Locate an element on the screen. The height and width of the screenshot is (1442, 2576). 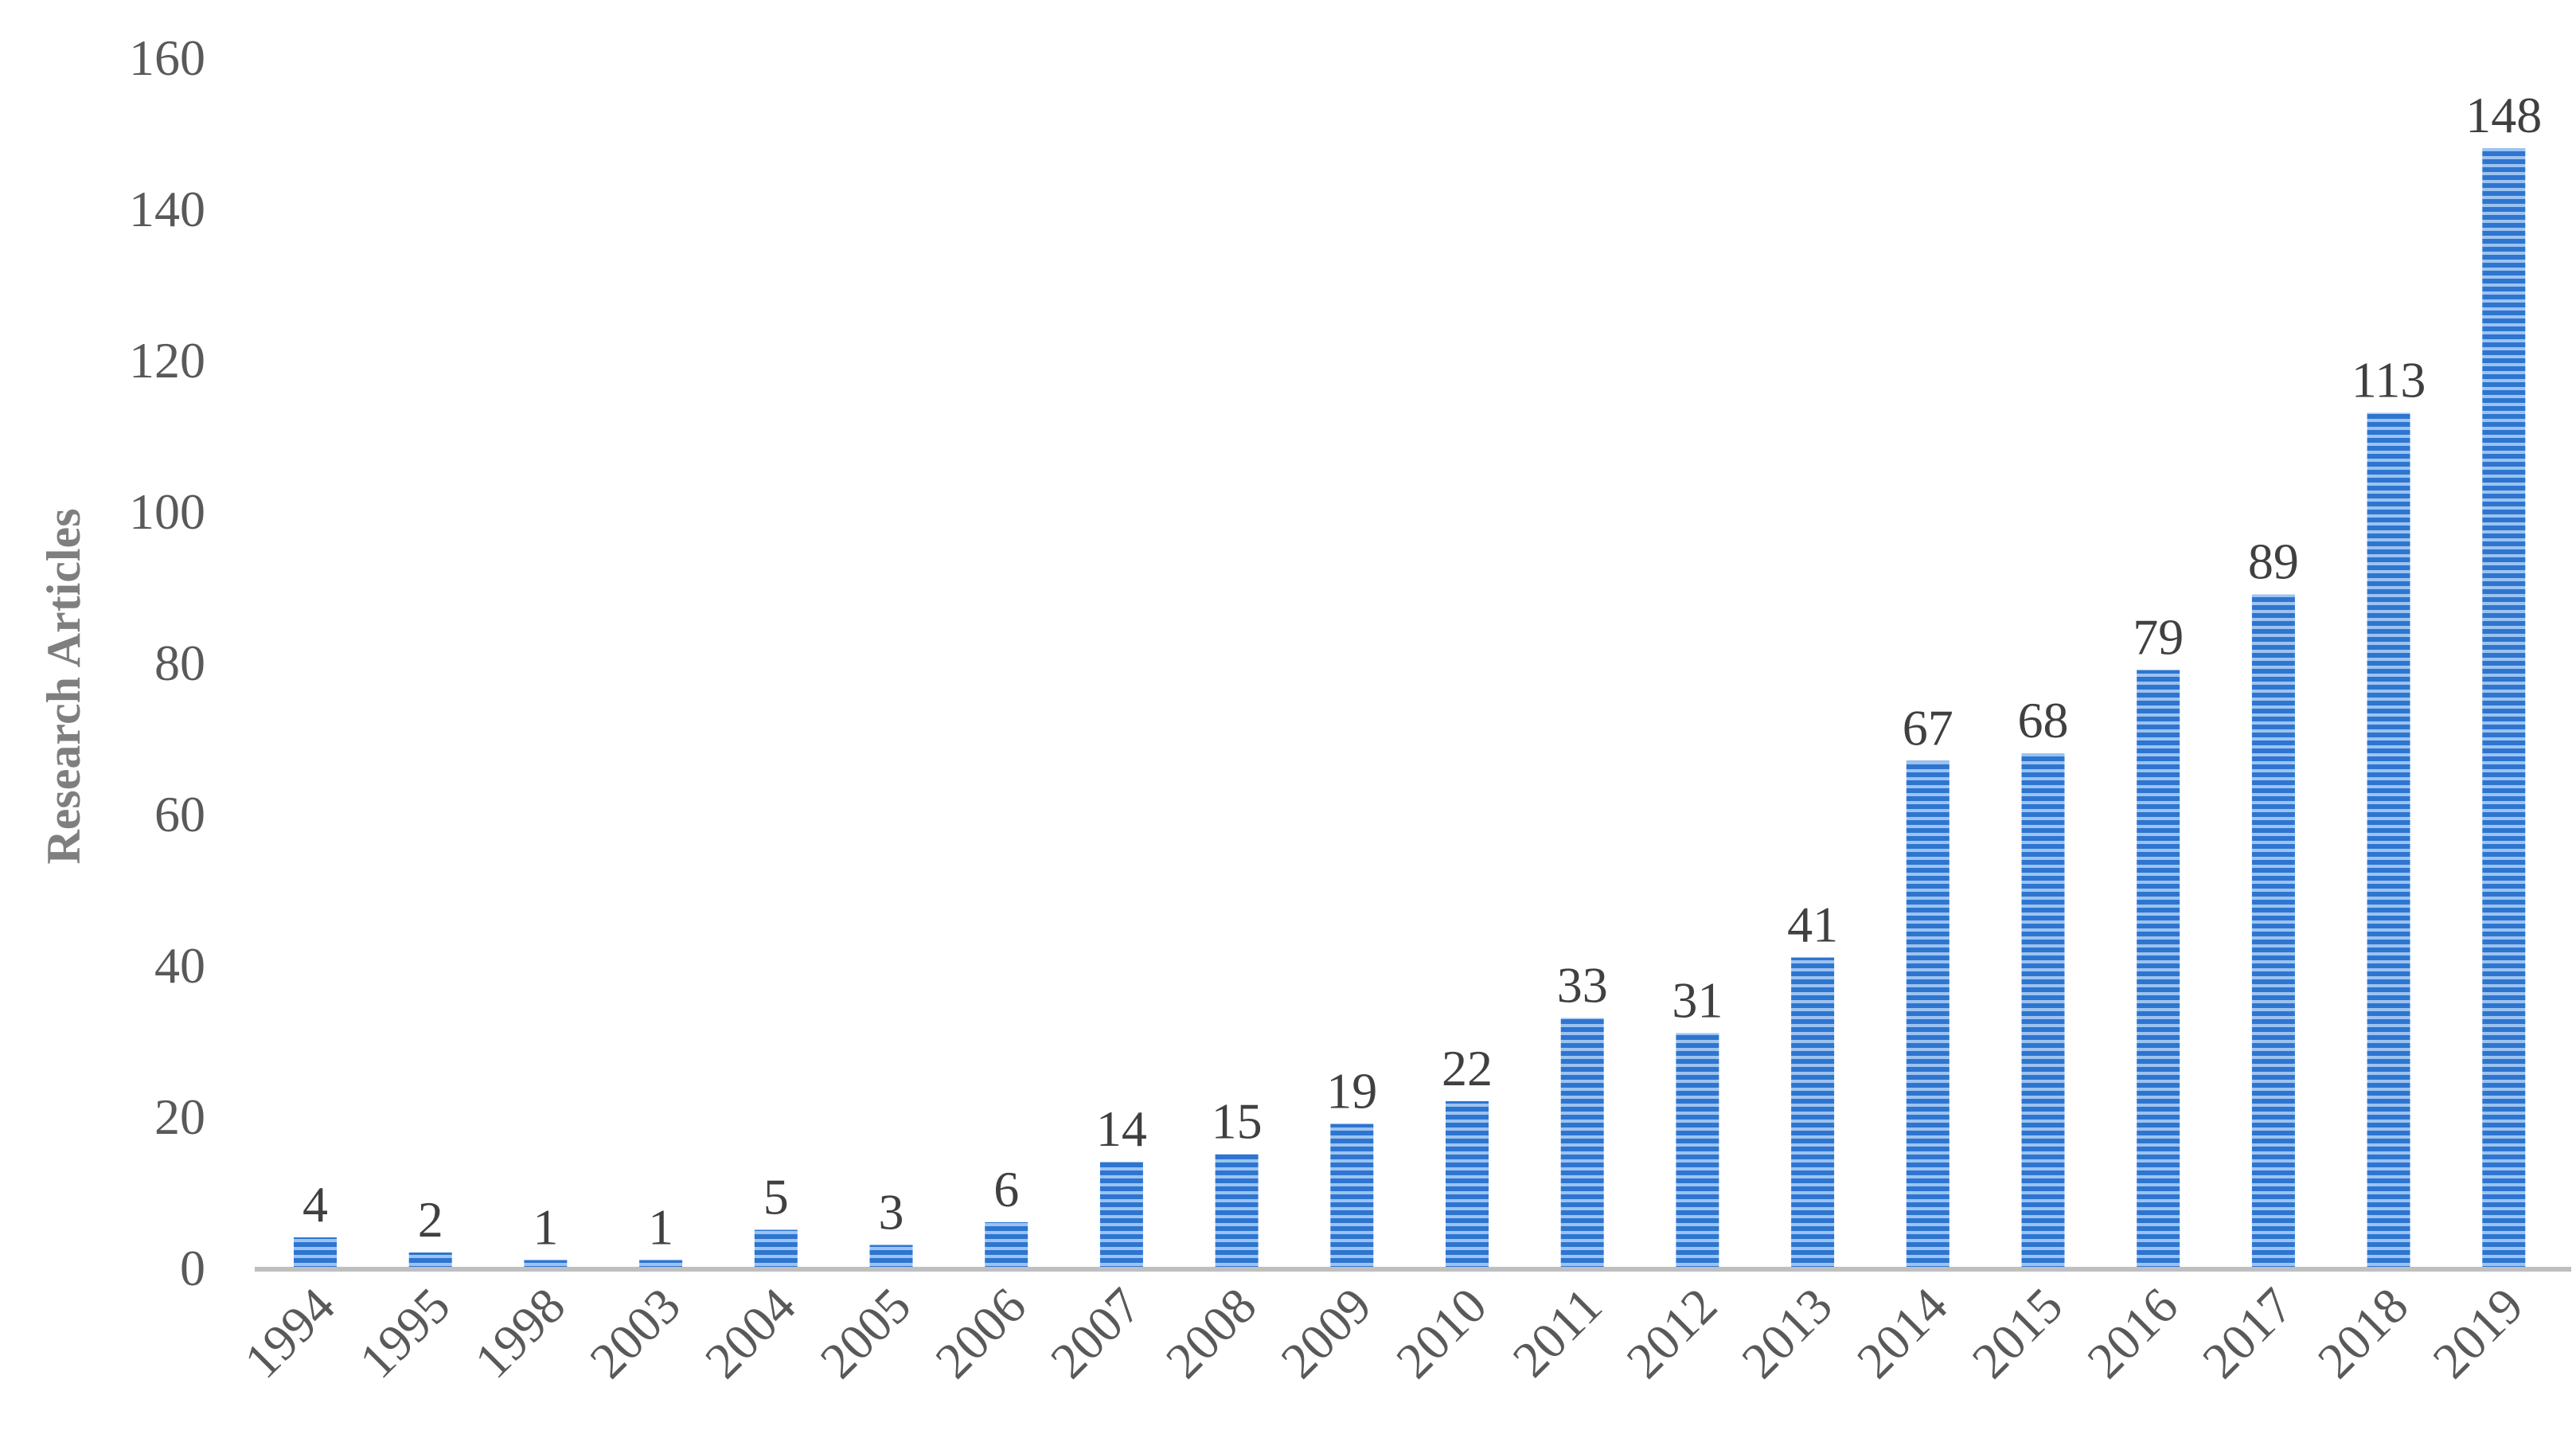
data-label-2006: 6 is located at coordinates (1006, 1189).